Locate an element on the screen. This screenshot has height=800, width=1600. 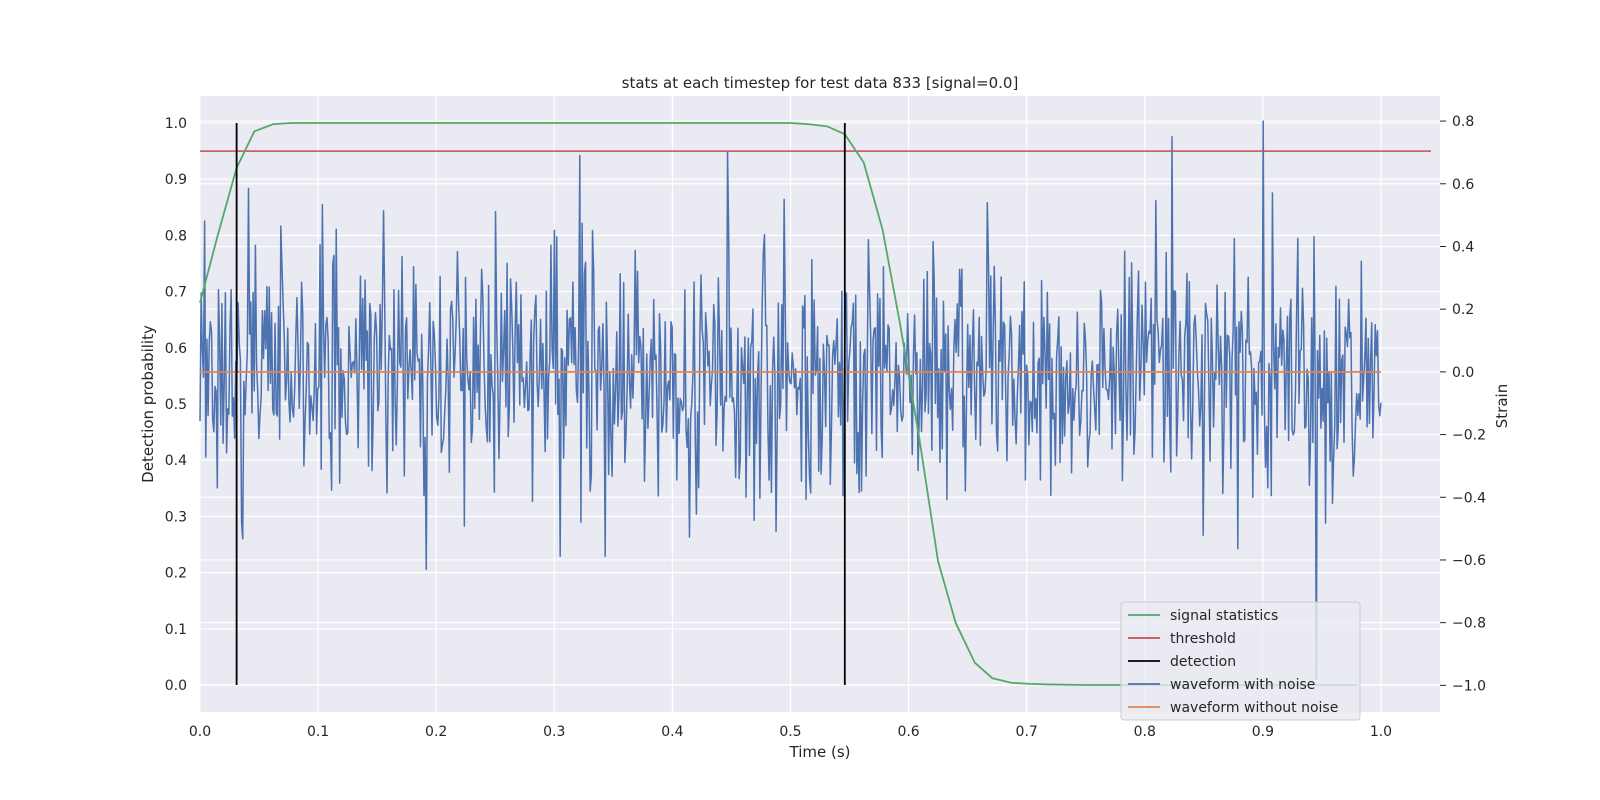
y-axis-right: −1.0 −0.8 −0.6 −0.4 −0.2 0.0 0.2 0.4 0.6 0.8 is located at coordinates (1463, 404).